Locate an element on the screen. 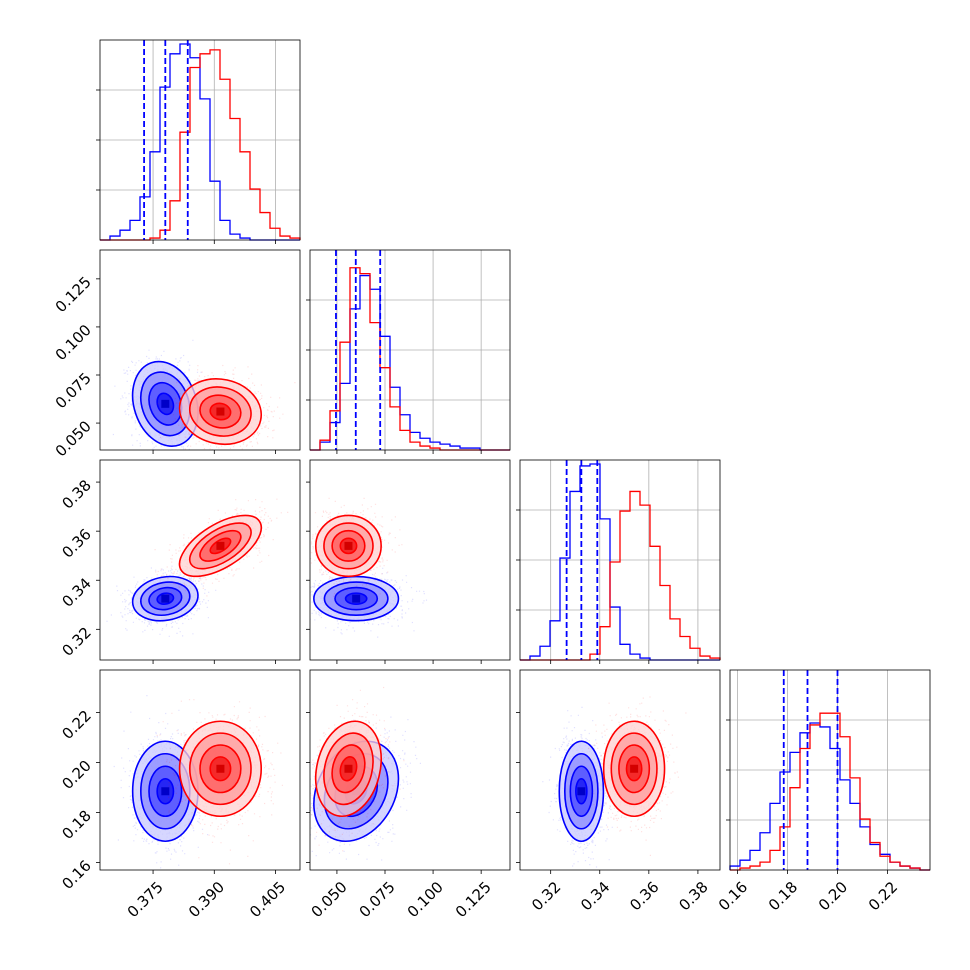  x-tick-label: 0.32 is located at coordinates (546, 896).